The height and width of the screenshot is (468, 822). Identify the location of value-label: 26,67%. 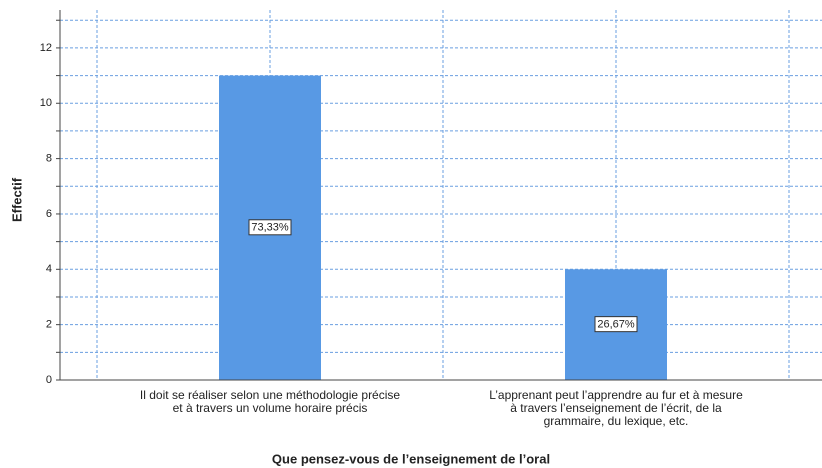
(616, 325).